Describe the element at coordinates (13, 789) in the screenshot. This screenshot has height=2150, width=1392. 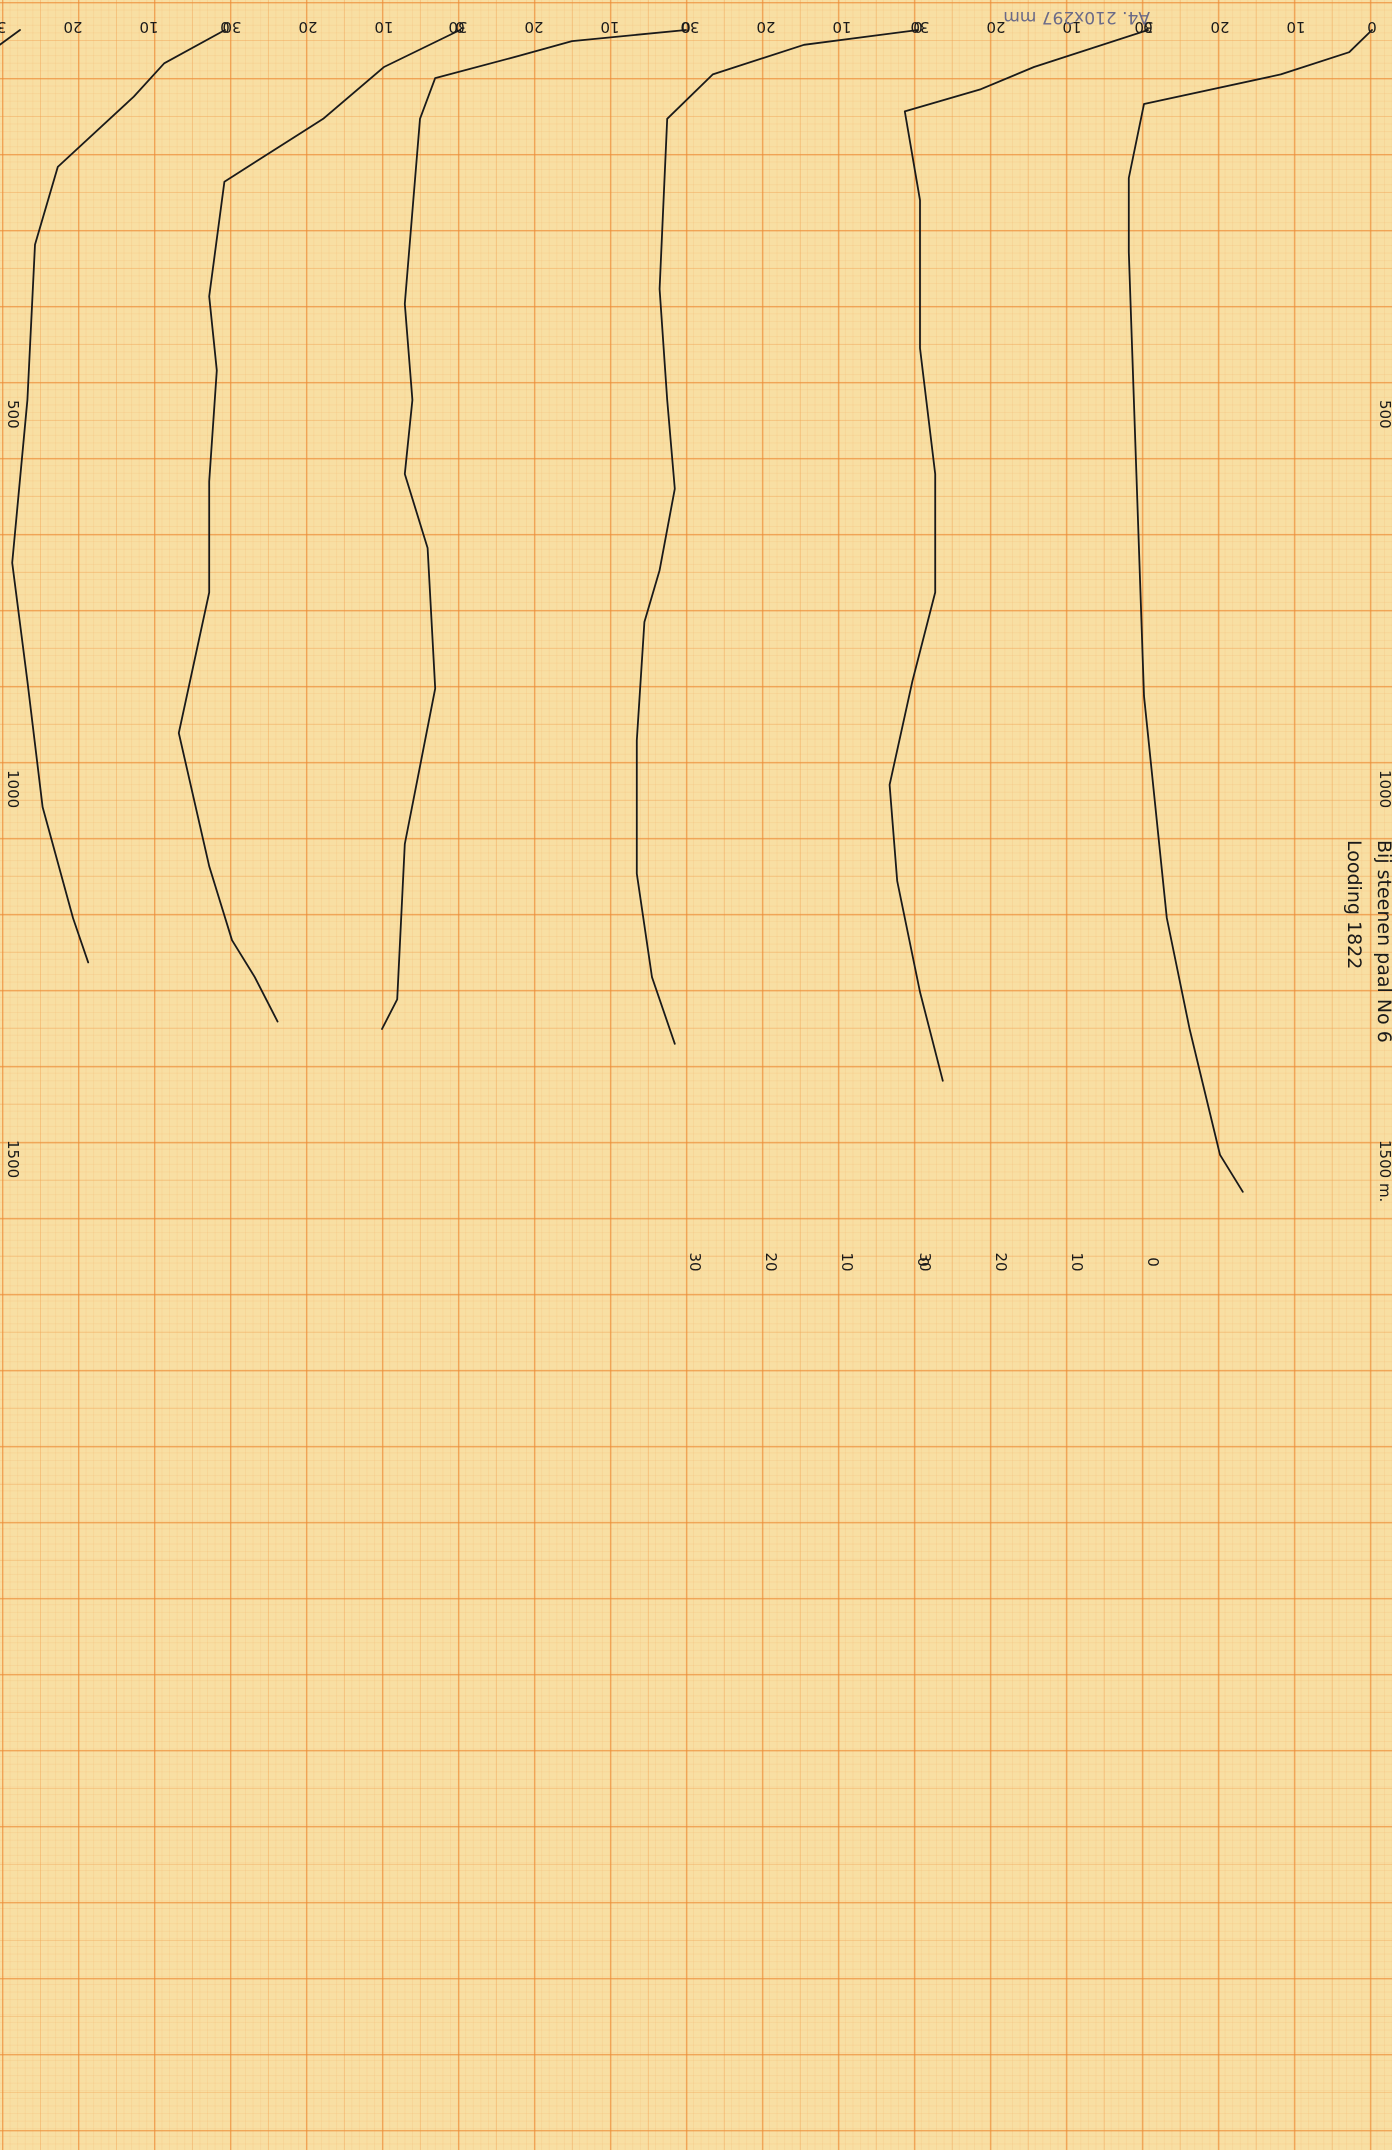
I see `depth-tick-label-left: 1000` at that location.